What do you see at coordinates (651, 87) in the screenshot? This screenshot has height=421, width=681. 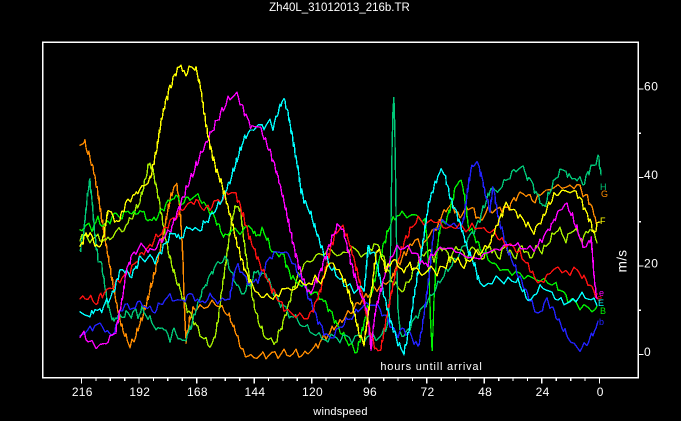 I see `svg-text: 60` at bounding box center [651, 87].